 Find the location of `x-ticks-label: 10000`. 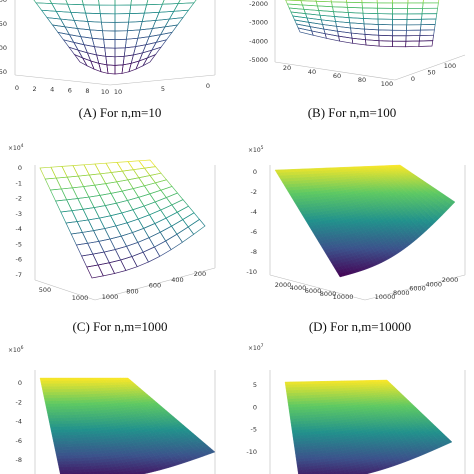

x-ticks-label: 10000 is located at coordinates (343, 297).